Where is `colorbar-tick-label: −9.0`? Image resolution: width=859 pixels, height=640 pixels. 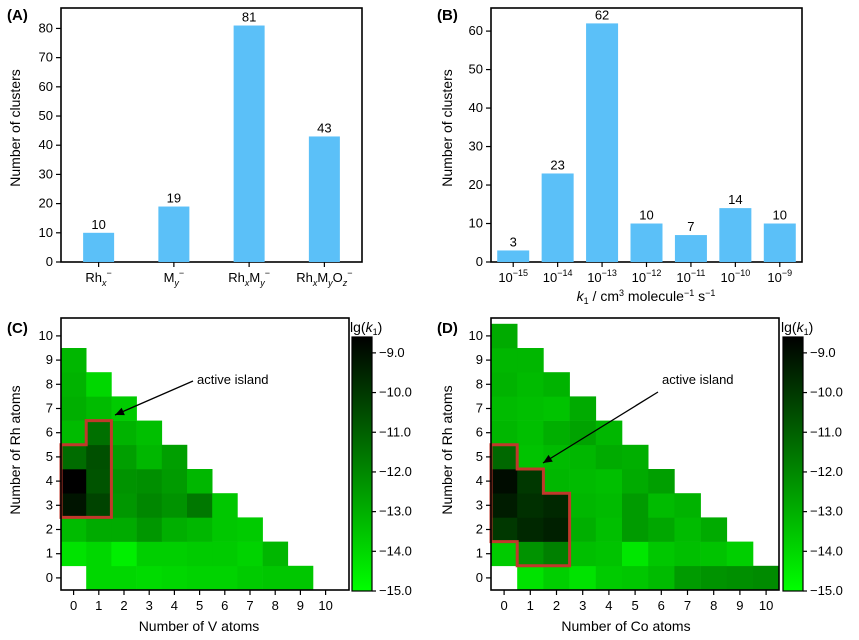 colorbar-tick-label: −9.0 is located at coordinates (823, 352).